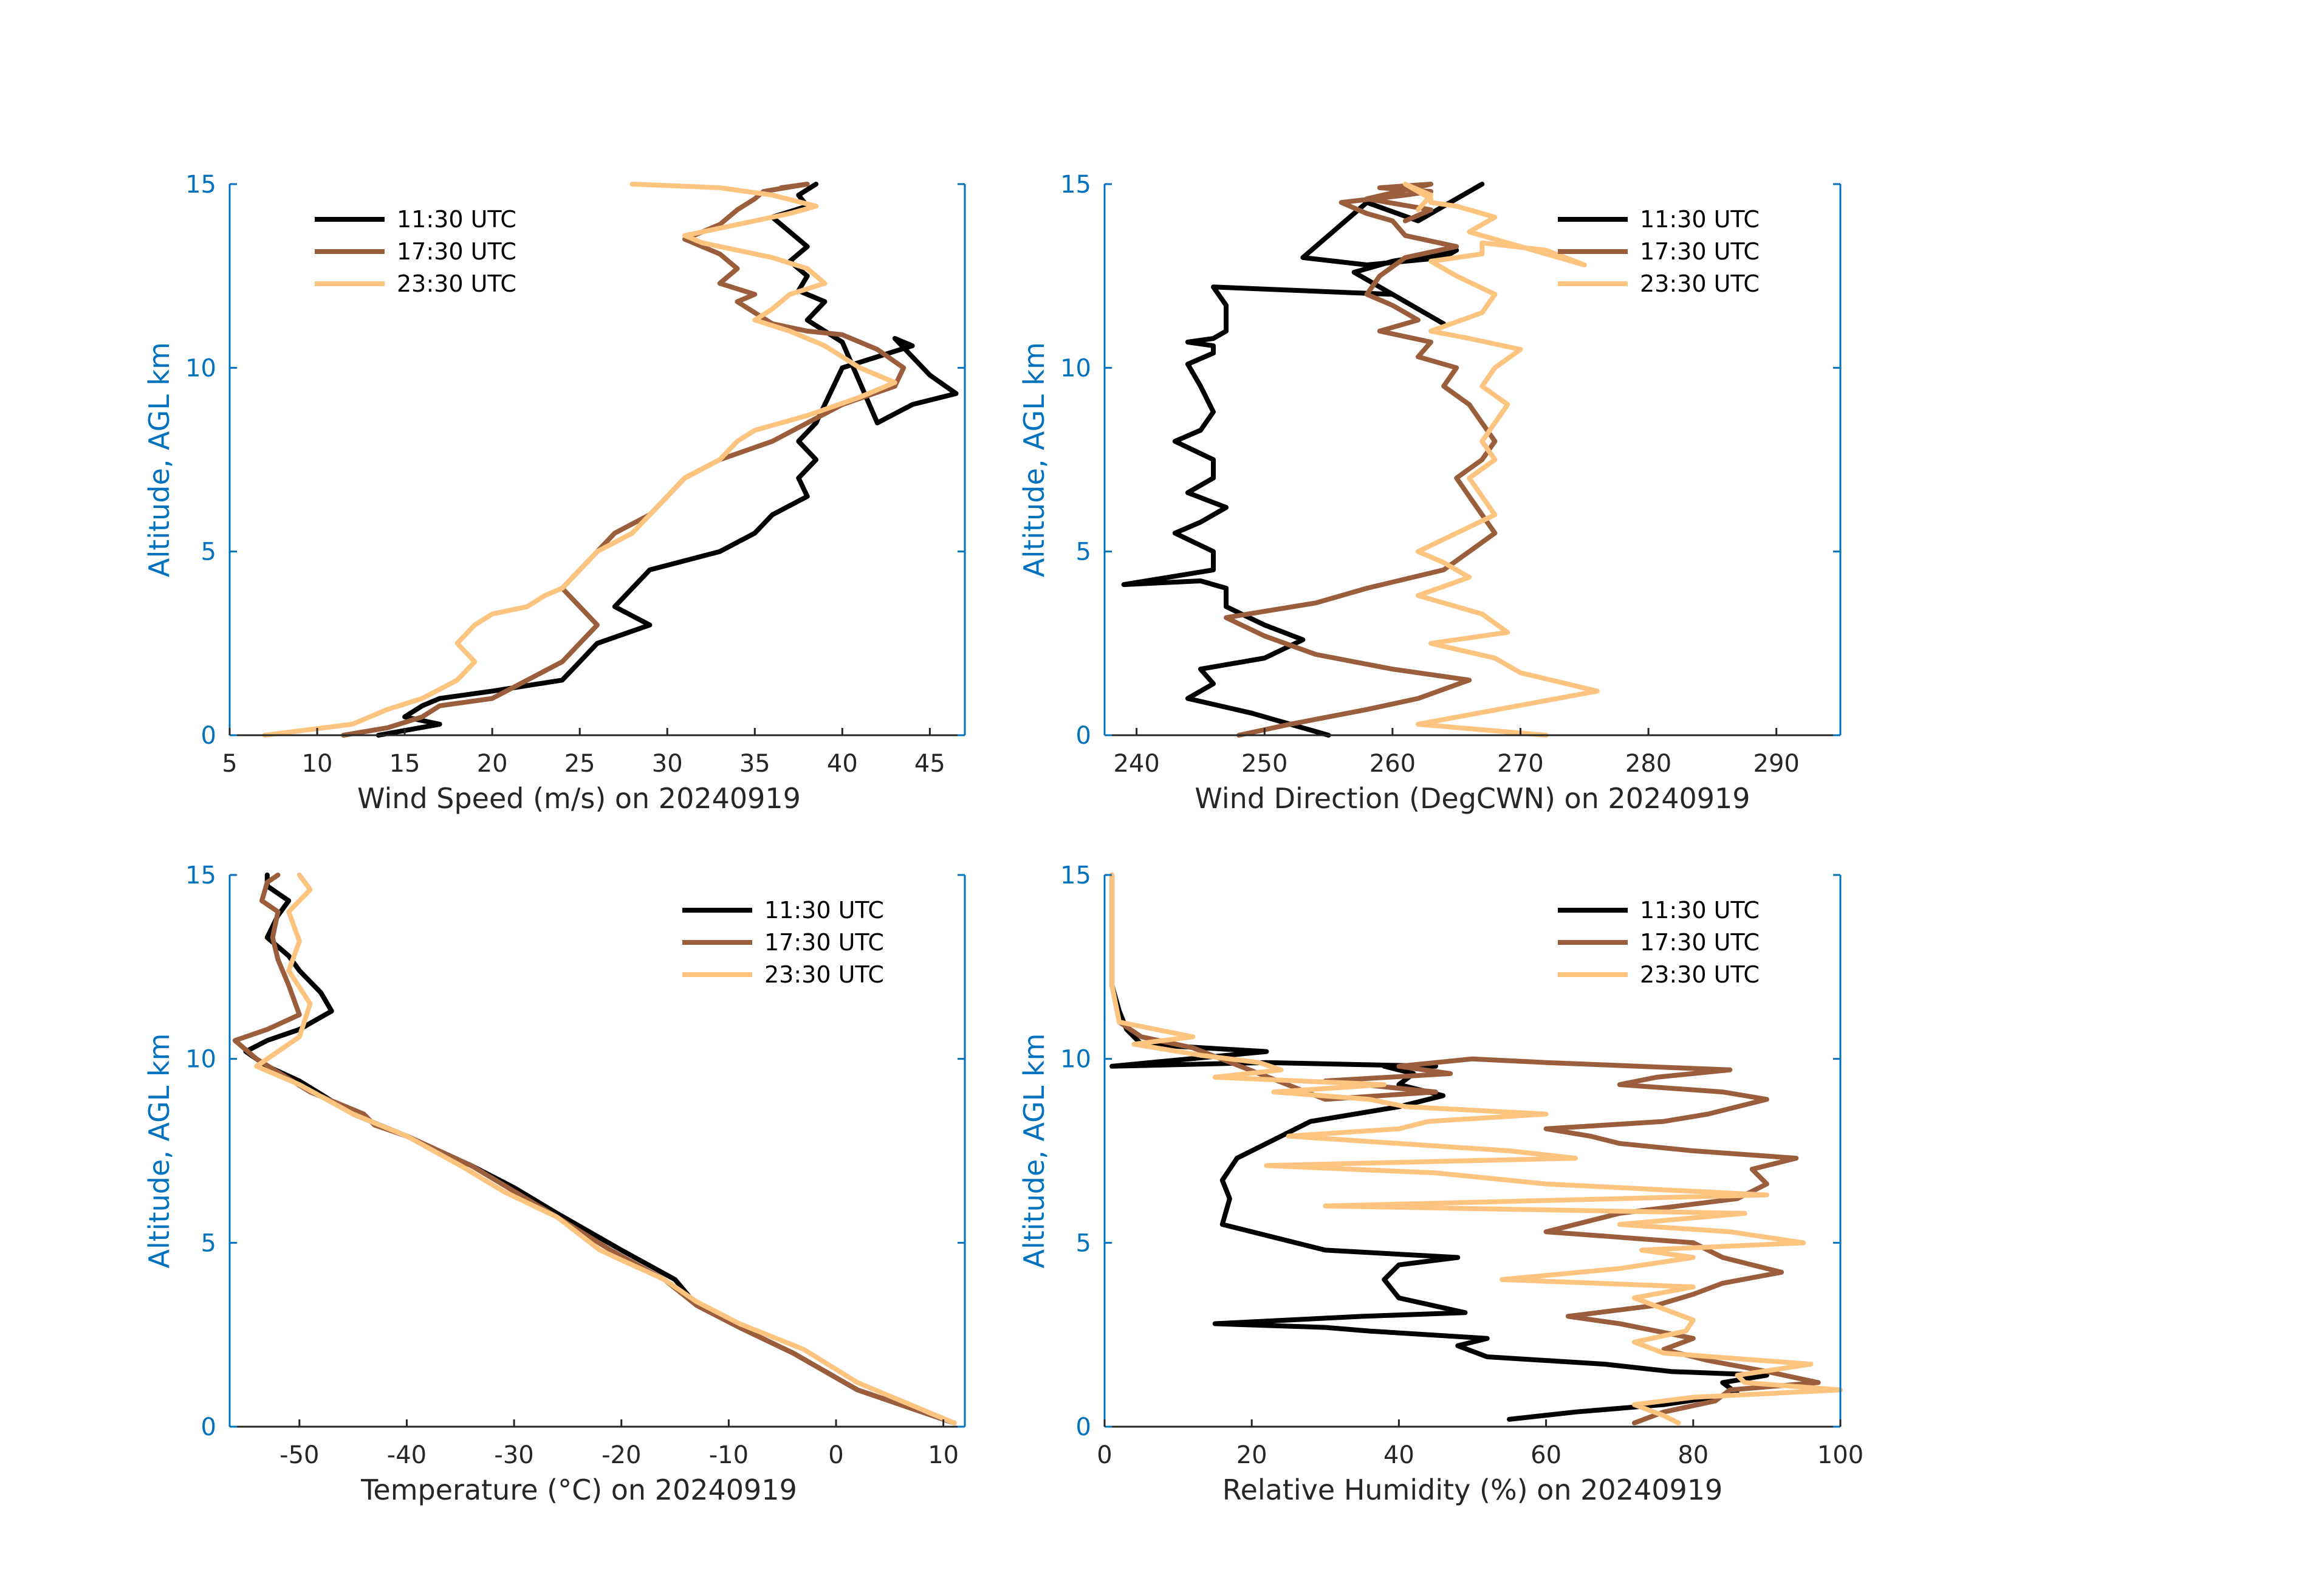 The image size is (2324, 1595). I want to click on x-axis-label: Wind Speed (m/s) on 20240919, so click(579, 799).